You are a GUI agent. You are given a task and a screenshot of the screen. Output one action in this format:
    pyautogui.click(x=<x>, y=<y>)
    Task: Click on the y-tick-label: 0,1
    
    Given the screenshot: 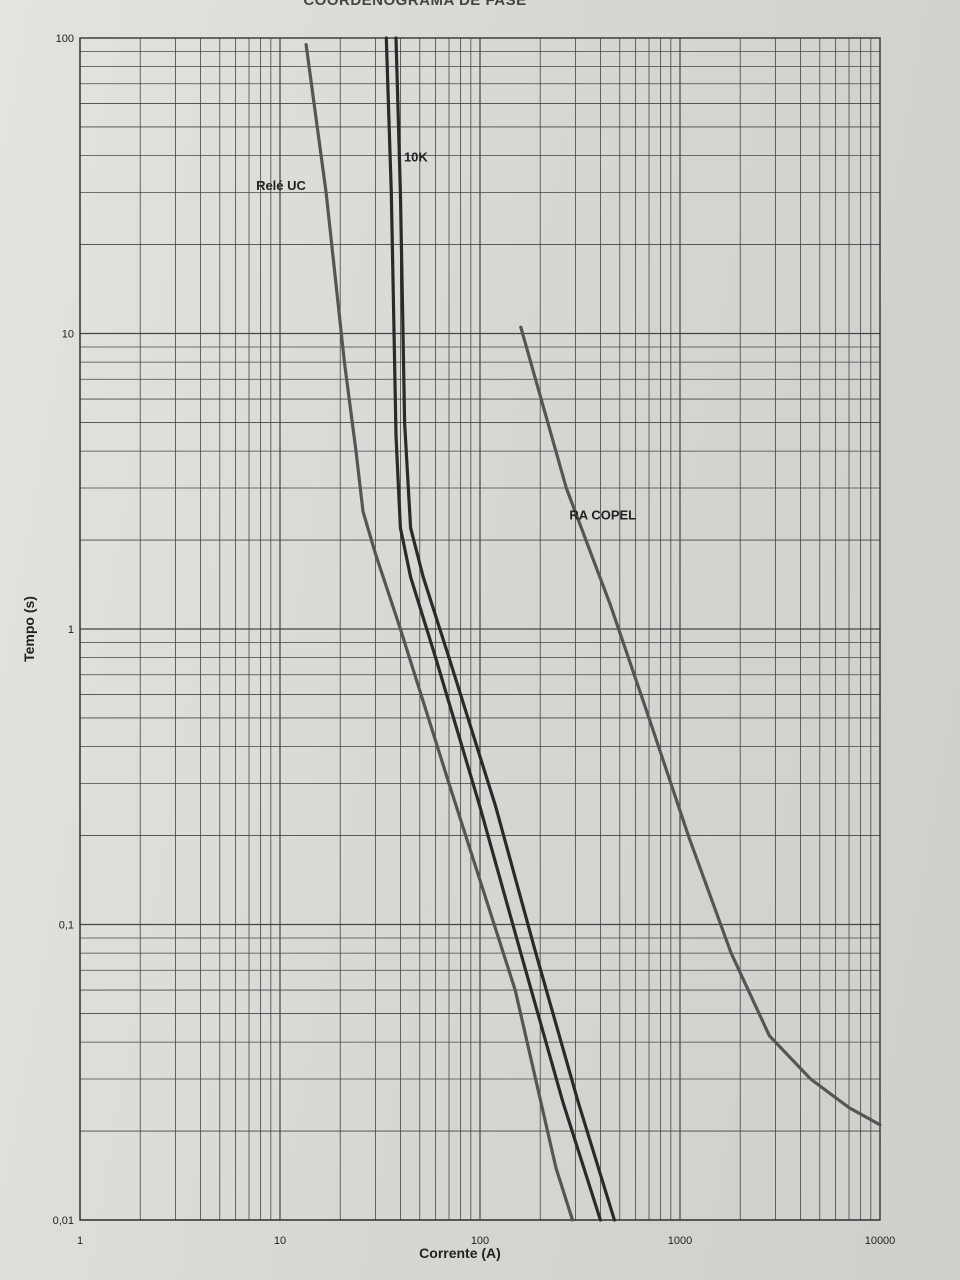 What is the action you would take?
    pyautogui.click(x=66, y=926)
    